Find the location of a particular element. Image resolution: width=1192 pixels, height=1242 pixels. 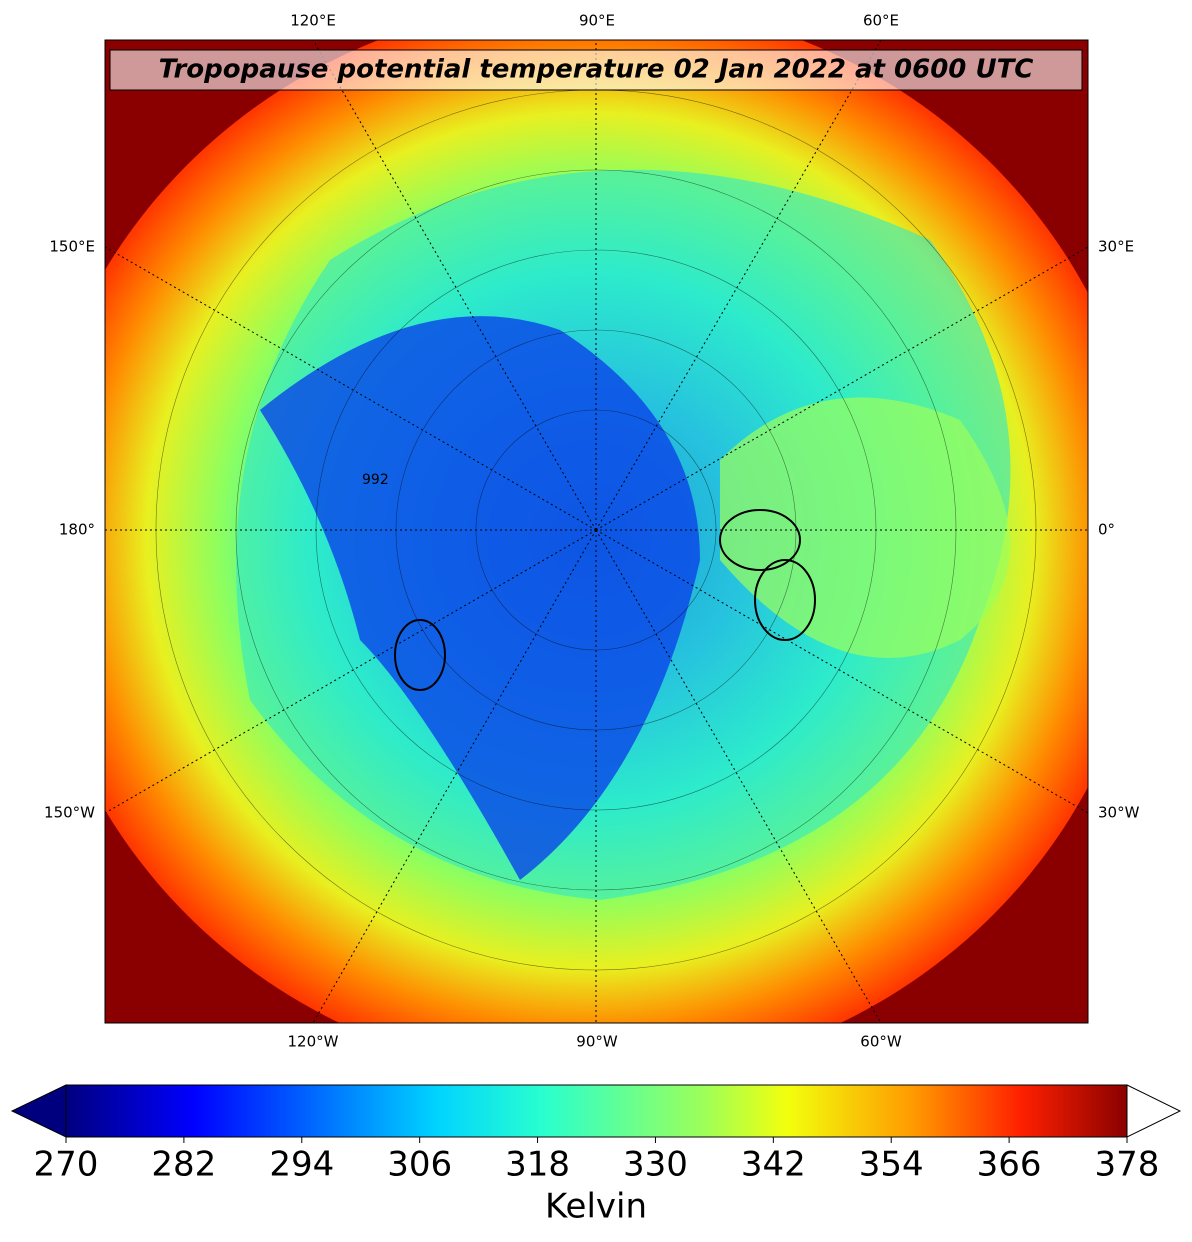

title-box is located at coordinates (596, 70).